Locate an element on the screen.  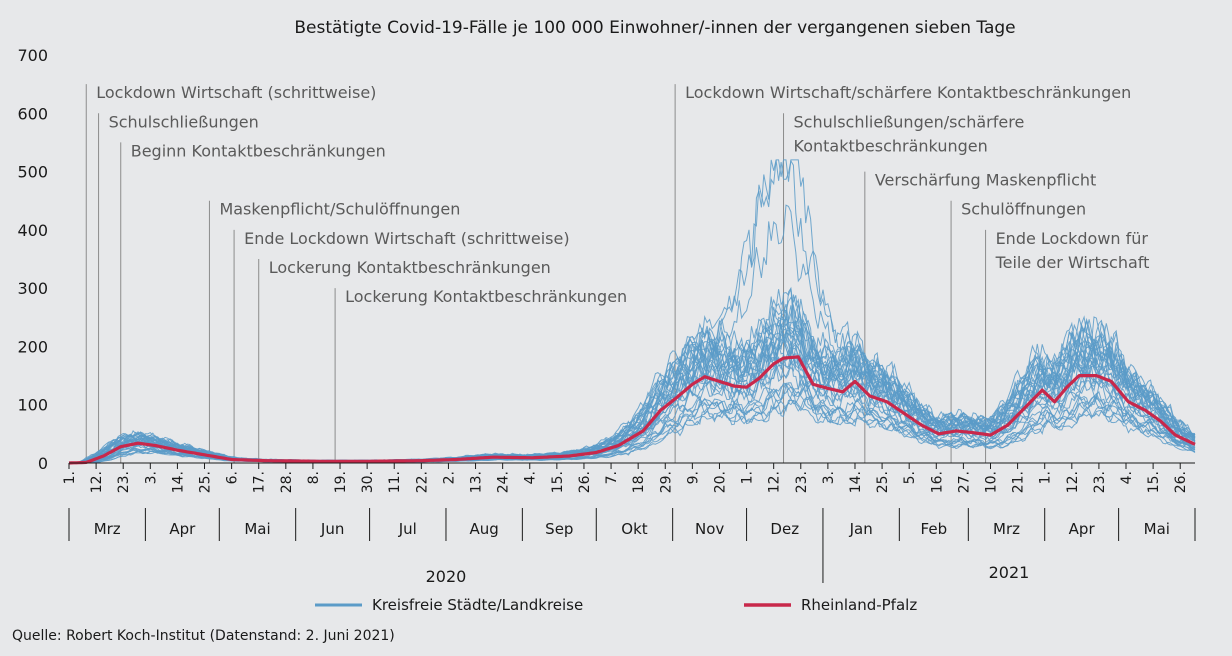
x-tick-label: 7. is located at coordinates (612, 477).